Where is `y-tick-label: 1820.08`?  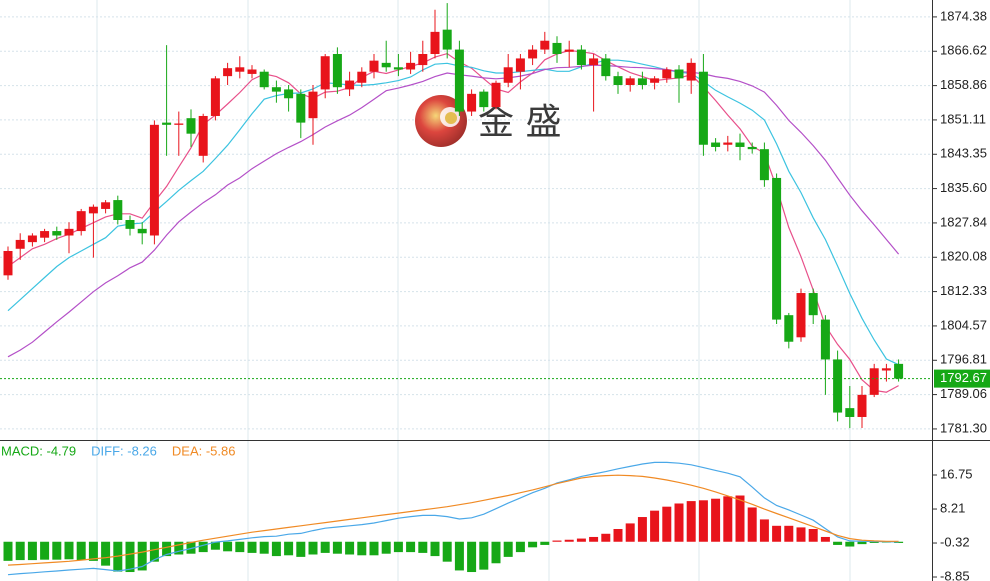 y-tick-label: 1820.08 is located at coordinates (963, 256).